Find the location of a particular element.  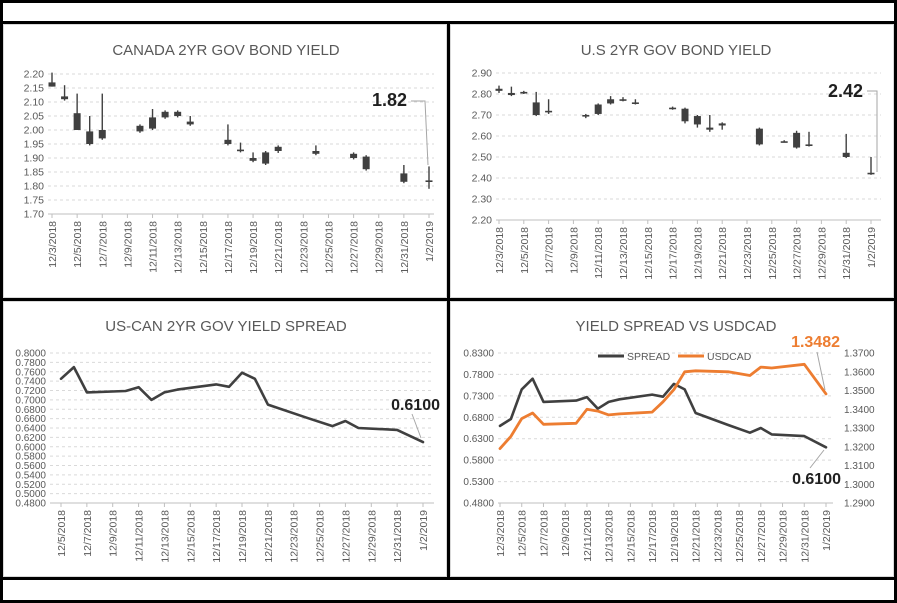

y-axis-label: 0.5300 is located at coordinates (478, 482).